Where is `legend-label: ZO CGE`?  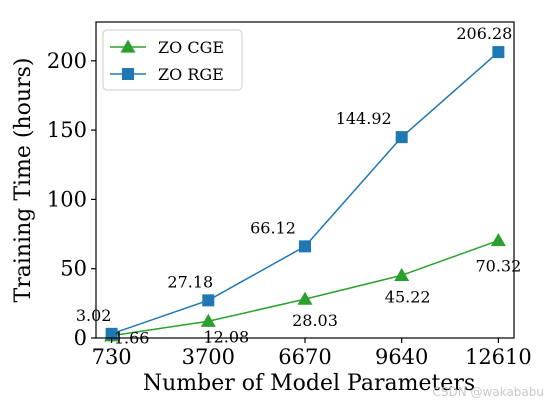 legend-label: ZO CGE is located at coordinates (191, 47).